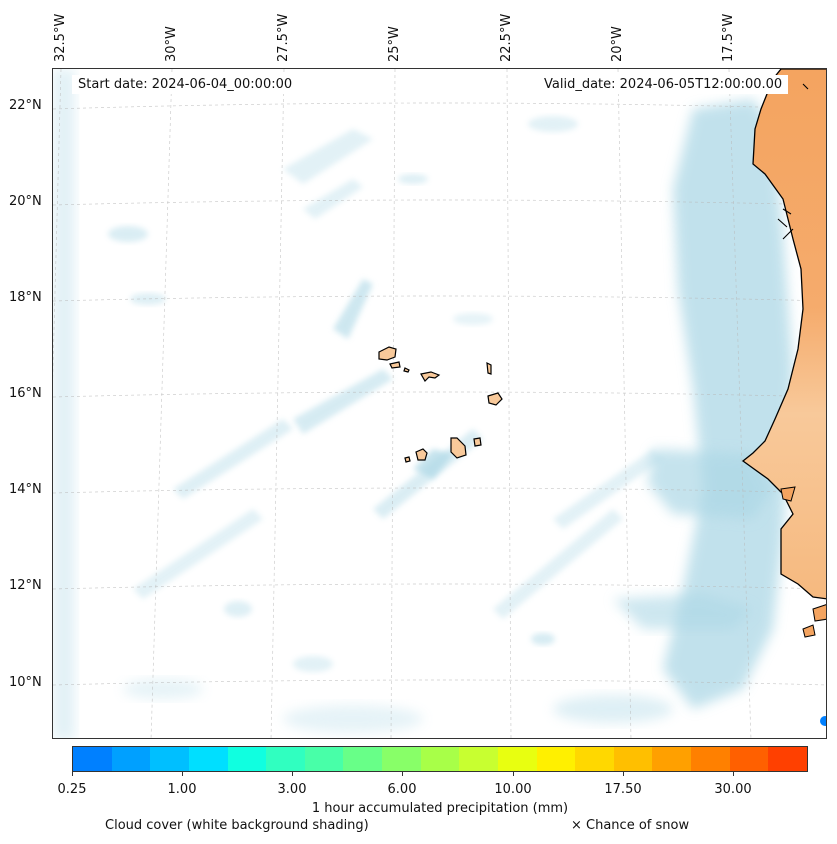 This screenshot has width=837, height=844. I want to click on longitude-label: 27.5°W, so click(283, 37).